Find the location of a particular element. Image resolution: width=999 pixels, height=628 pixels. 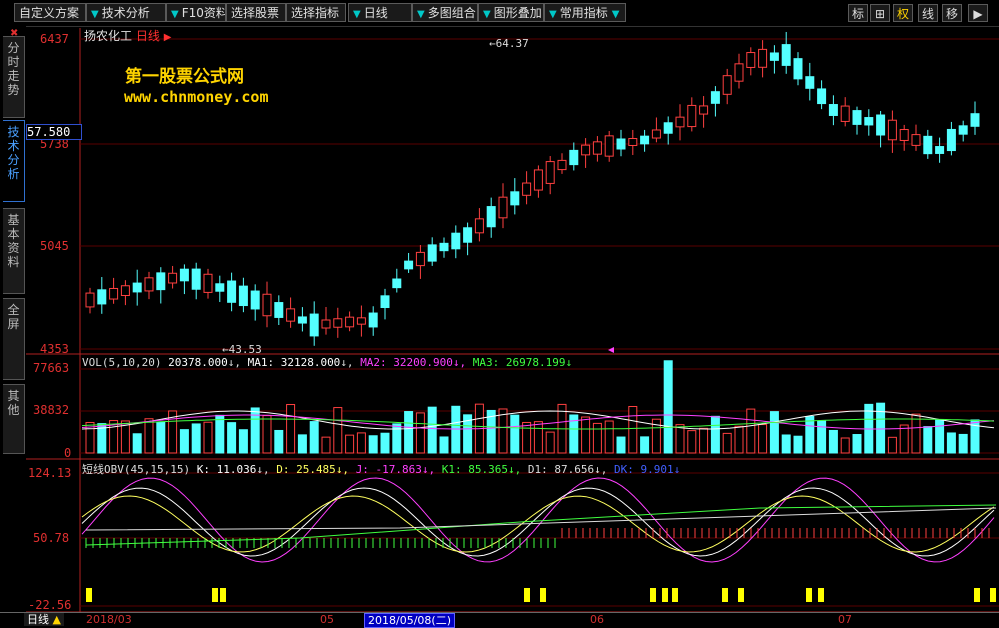

tab-label: 技术分析 is located at coordinates (13, 153).